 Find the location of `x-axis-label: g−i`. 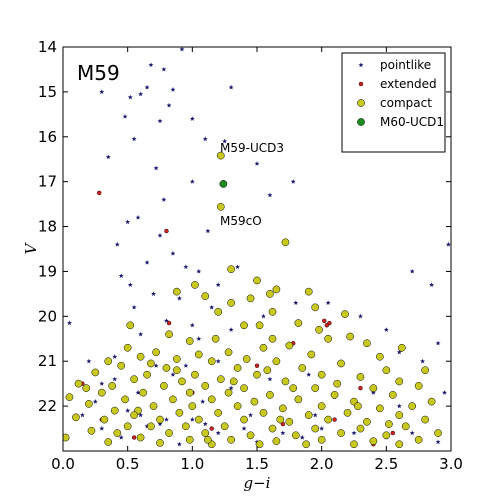

x-axis-label: g−i is located at coordinates (257, 483).